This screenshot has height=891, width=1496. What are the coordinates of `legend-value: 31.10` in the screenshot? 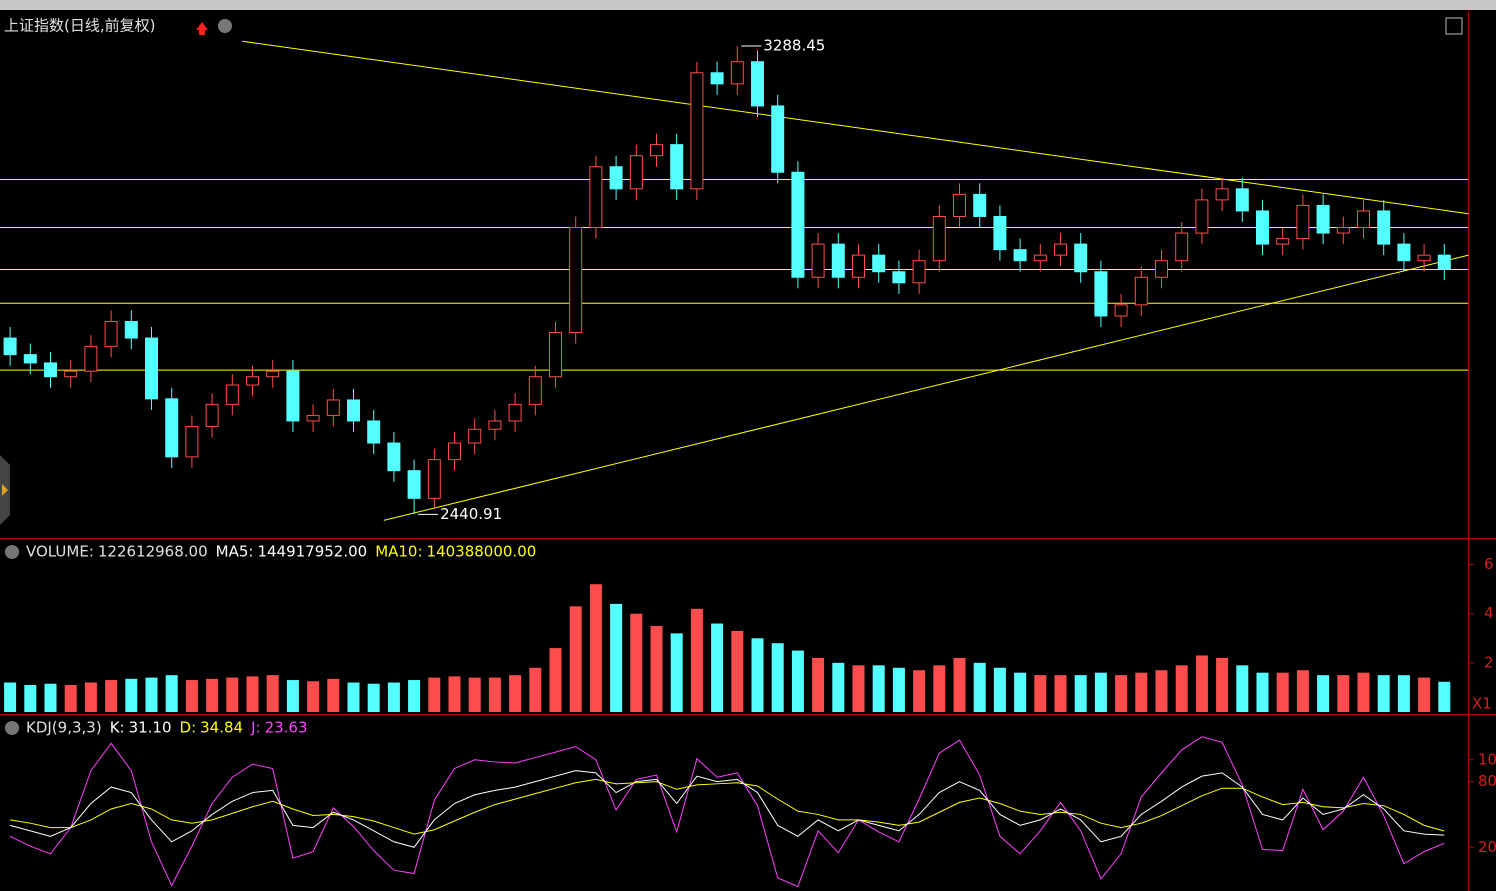 It's located at (150, 728).